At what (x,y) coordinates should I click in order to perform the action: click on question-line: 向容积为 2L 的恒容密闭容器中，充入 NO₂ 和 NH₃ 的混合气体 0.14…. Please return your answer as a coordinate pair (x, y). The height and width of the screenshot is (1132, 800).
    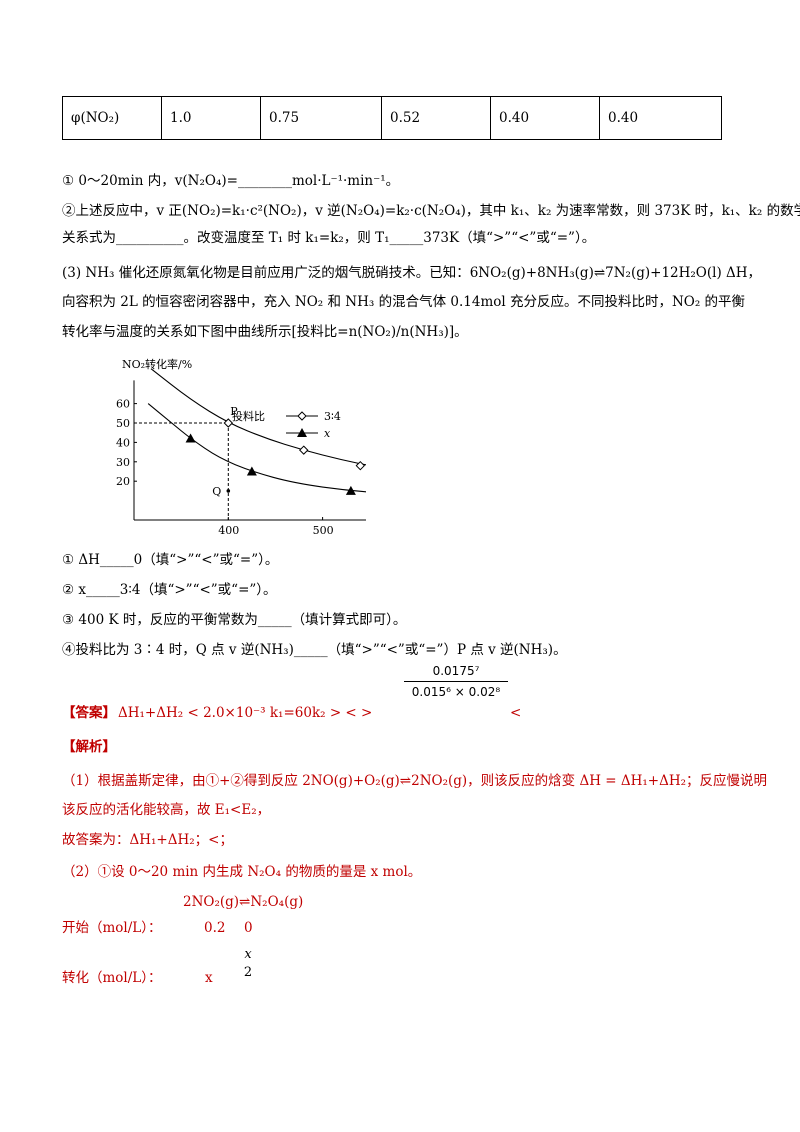
    Looking at the image, I should click on (404, 302).